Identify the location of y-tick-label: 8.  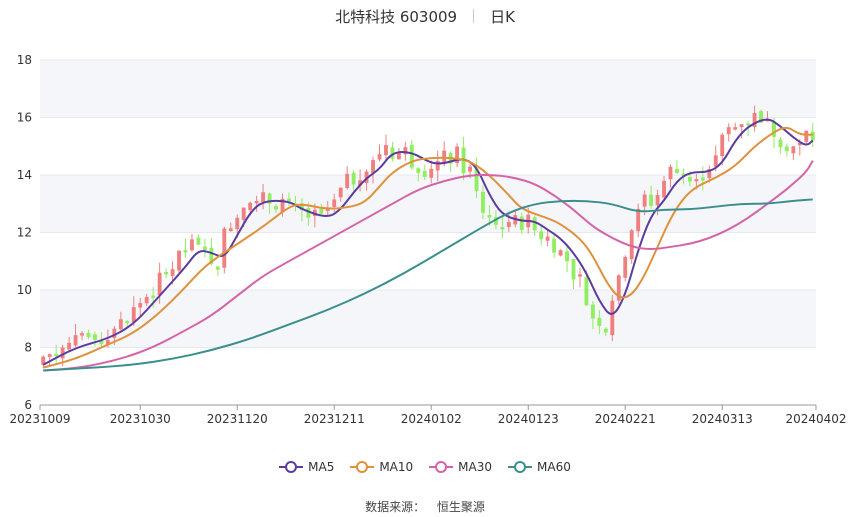
(28, 348).